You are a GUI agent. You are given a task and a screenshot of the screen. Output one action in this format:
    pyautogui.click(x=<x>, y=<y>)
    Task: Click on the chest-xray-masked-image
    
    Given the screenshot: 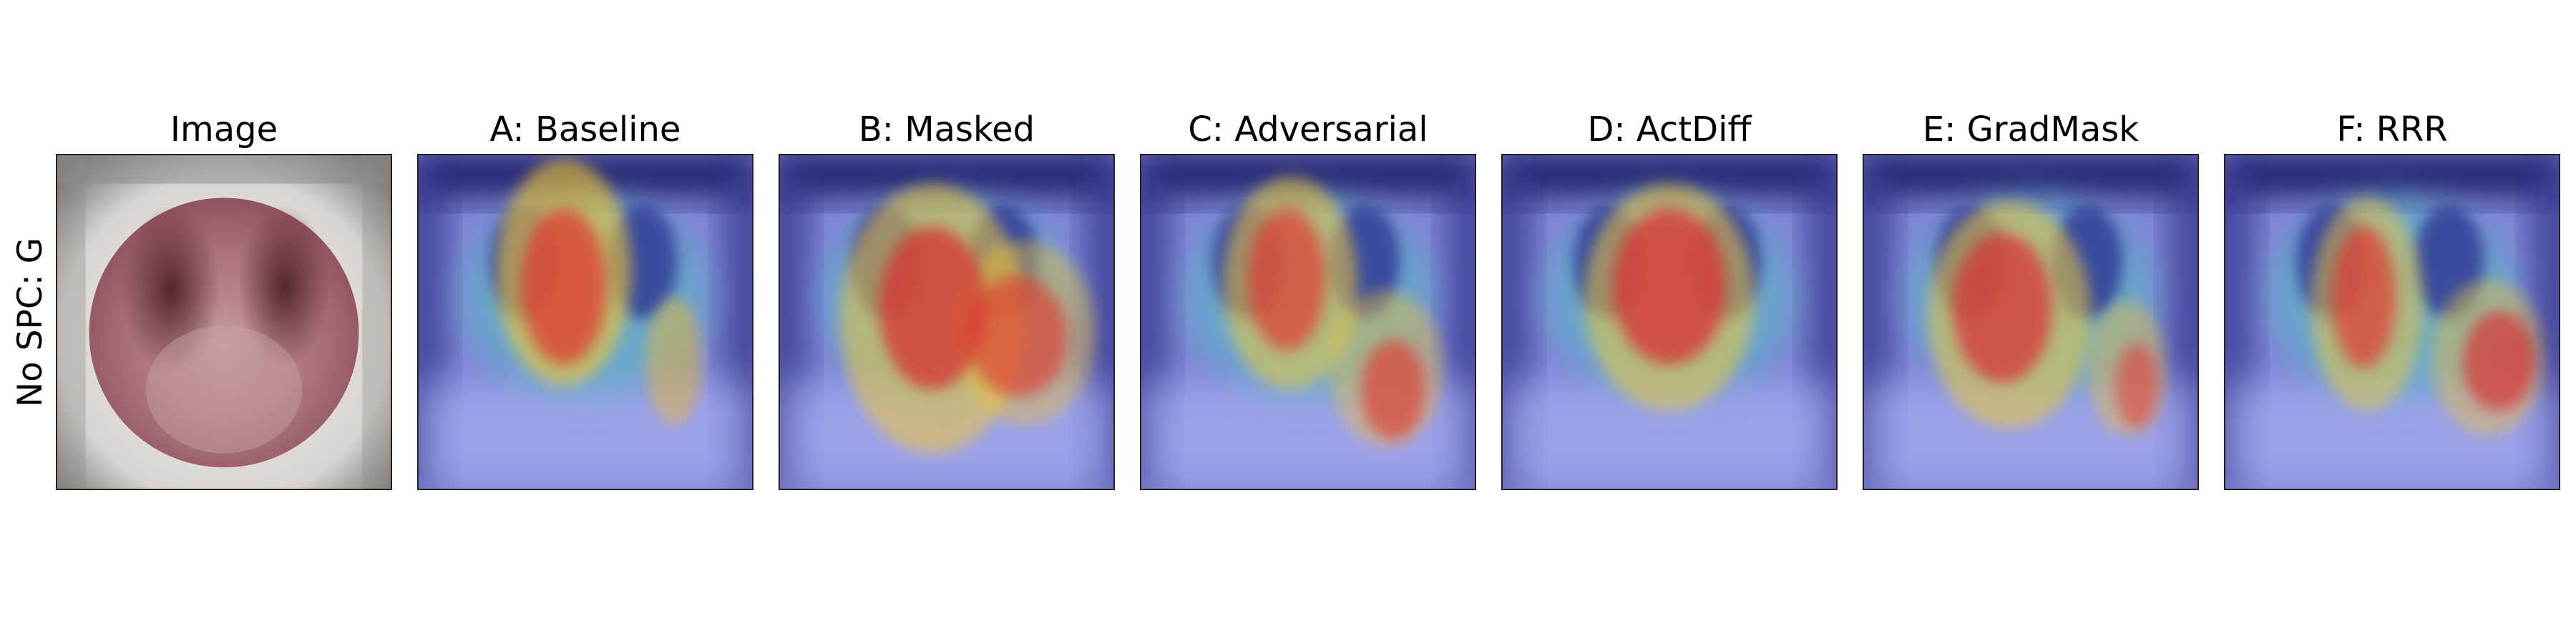 What is the action you would take?
    pyautogui.click(x=224, y=322)
    